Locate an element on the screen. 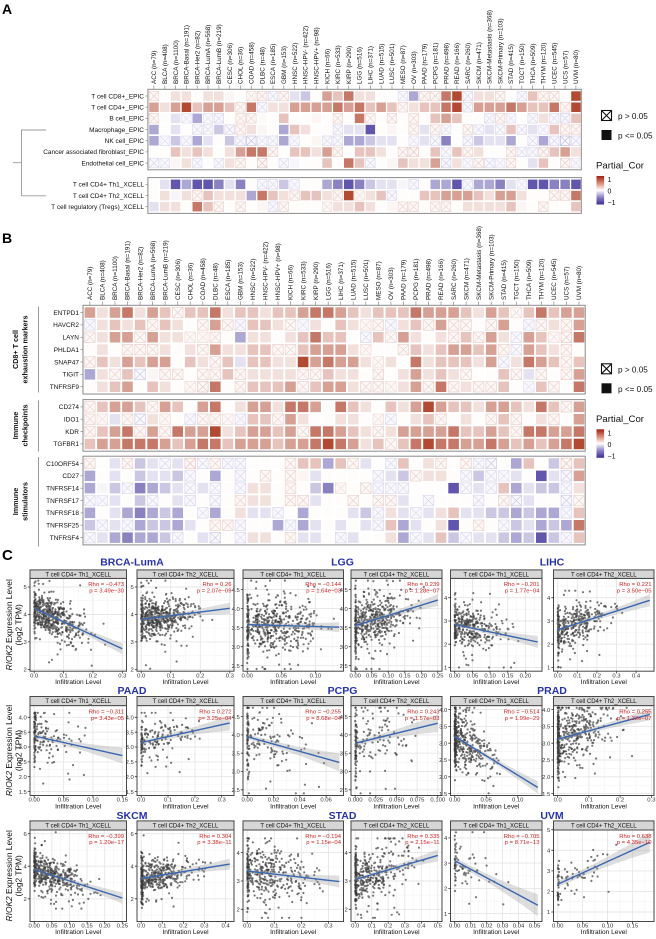 This screenshot has height=939, width=656. svg-text: KDR is located at coordinates (72, 432).